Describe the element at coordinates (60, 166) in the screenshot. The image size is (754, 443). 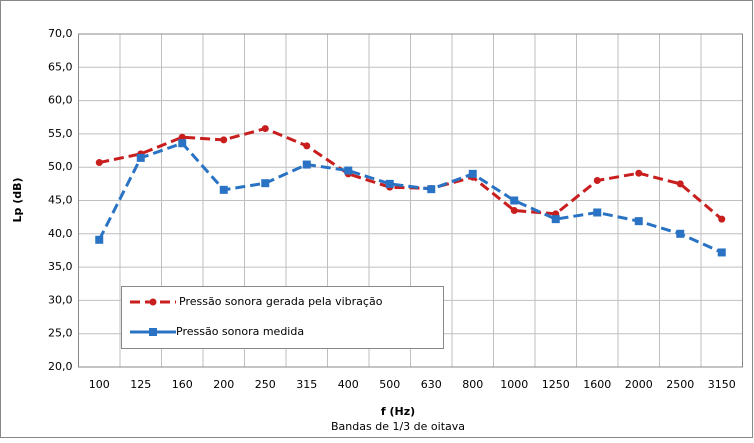
I see `y-tick-label: 50,0` at that location.